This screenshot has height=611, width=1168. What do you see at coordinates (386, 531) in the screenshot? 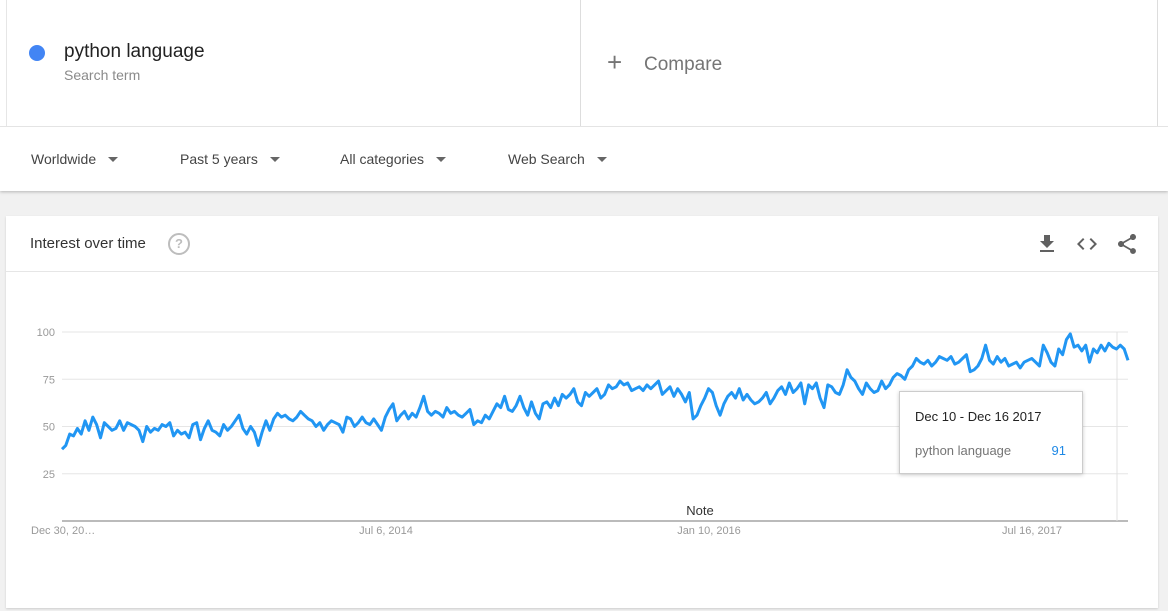
I see `x-tick-label: Jul 6, 2014` at bounding box center [386, 531].